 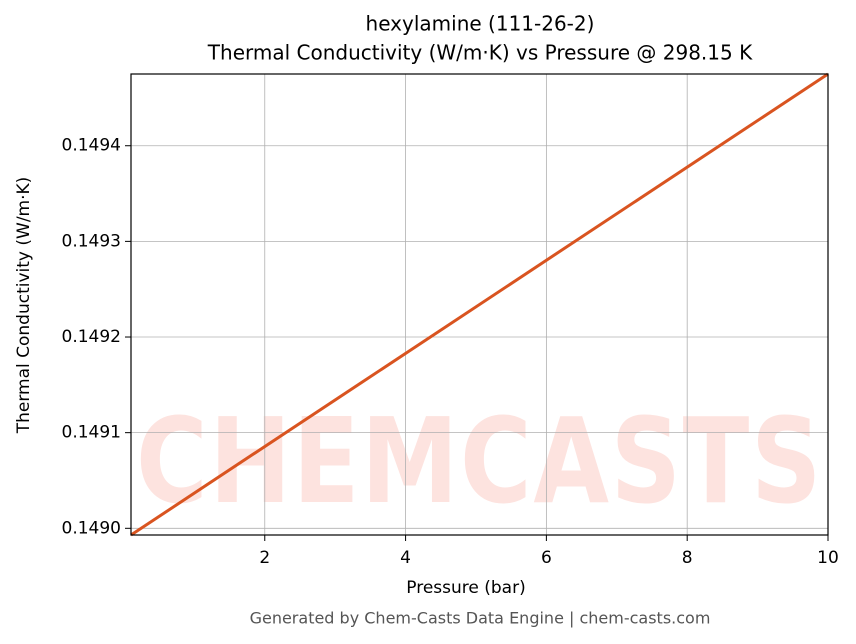 I want to click on x-tick-label: 8, so click(x=687, y=558).